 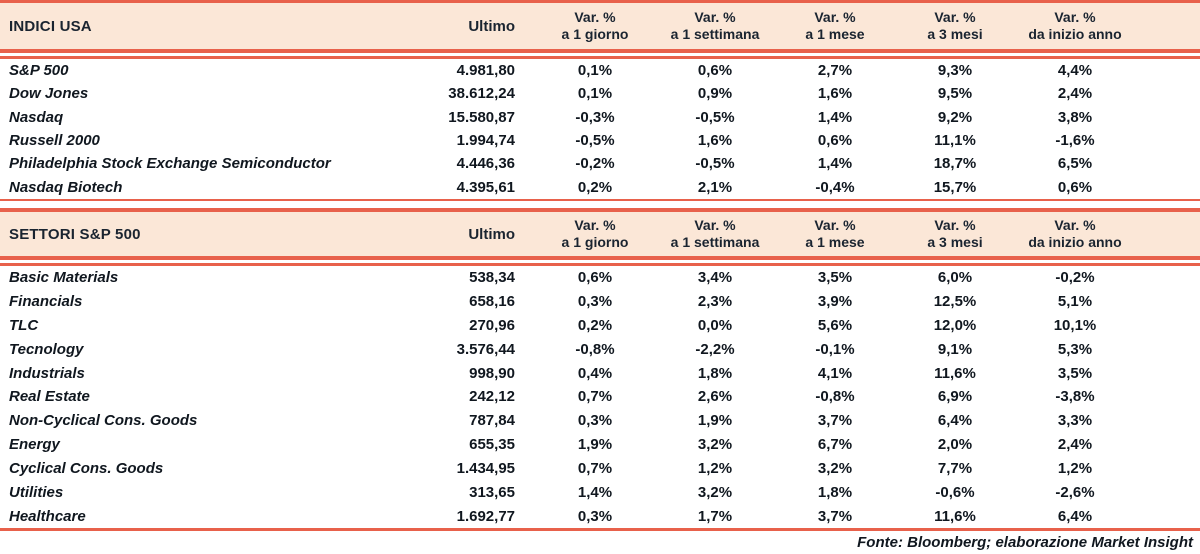 What do you see at coordinates (955, 302) in the screenshot?
I see `var-percent-value: 12,5%` at bounding box center [955, 302].